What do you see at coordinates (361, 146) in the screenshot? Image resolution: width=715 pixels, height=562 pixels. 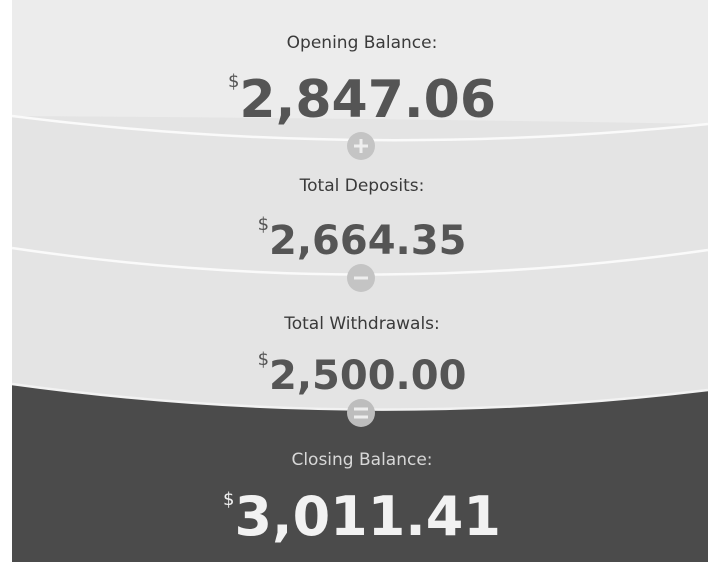 I see `plus-icon` at bounding box center [361, 146].